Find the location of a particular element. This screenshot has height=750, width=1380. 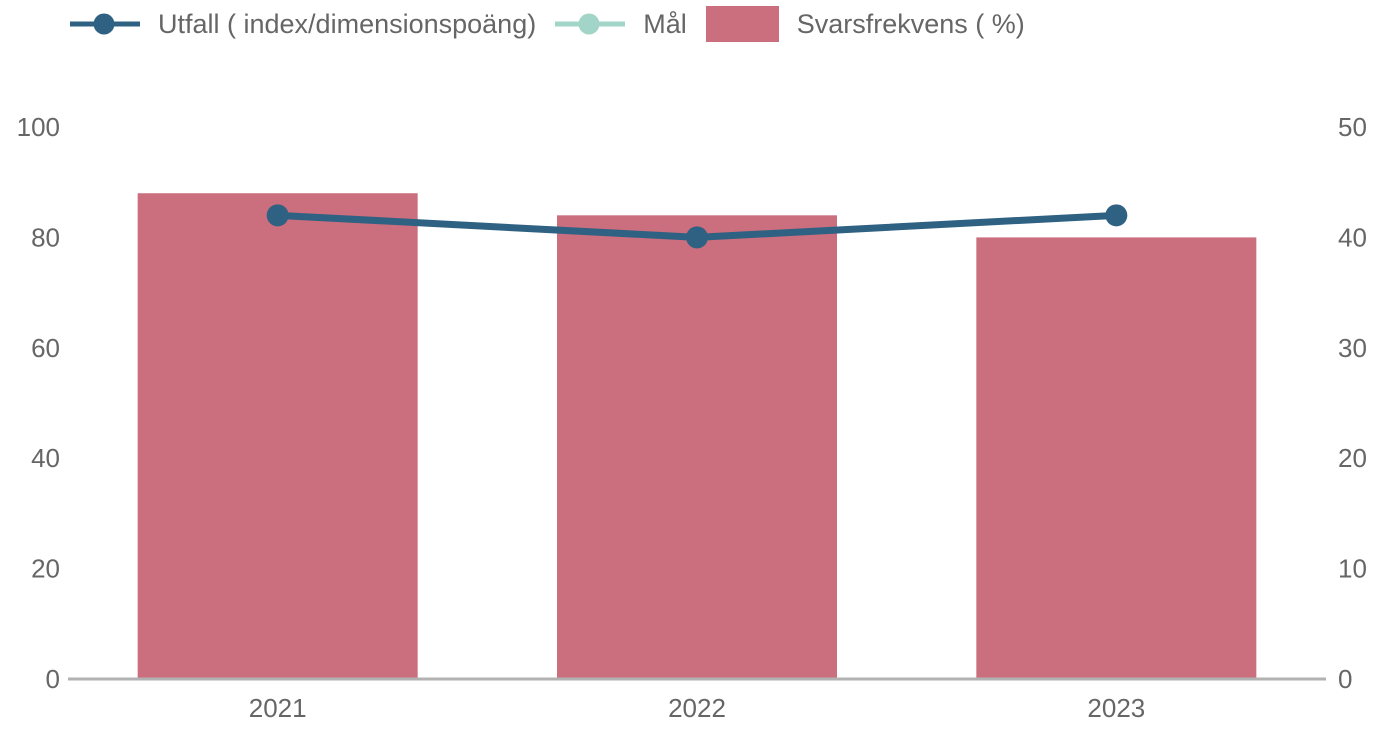

left-axis-tick-100: 100 is located at coordinates (38, 127).